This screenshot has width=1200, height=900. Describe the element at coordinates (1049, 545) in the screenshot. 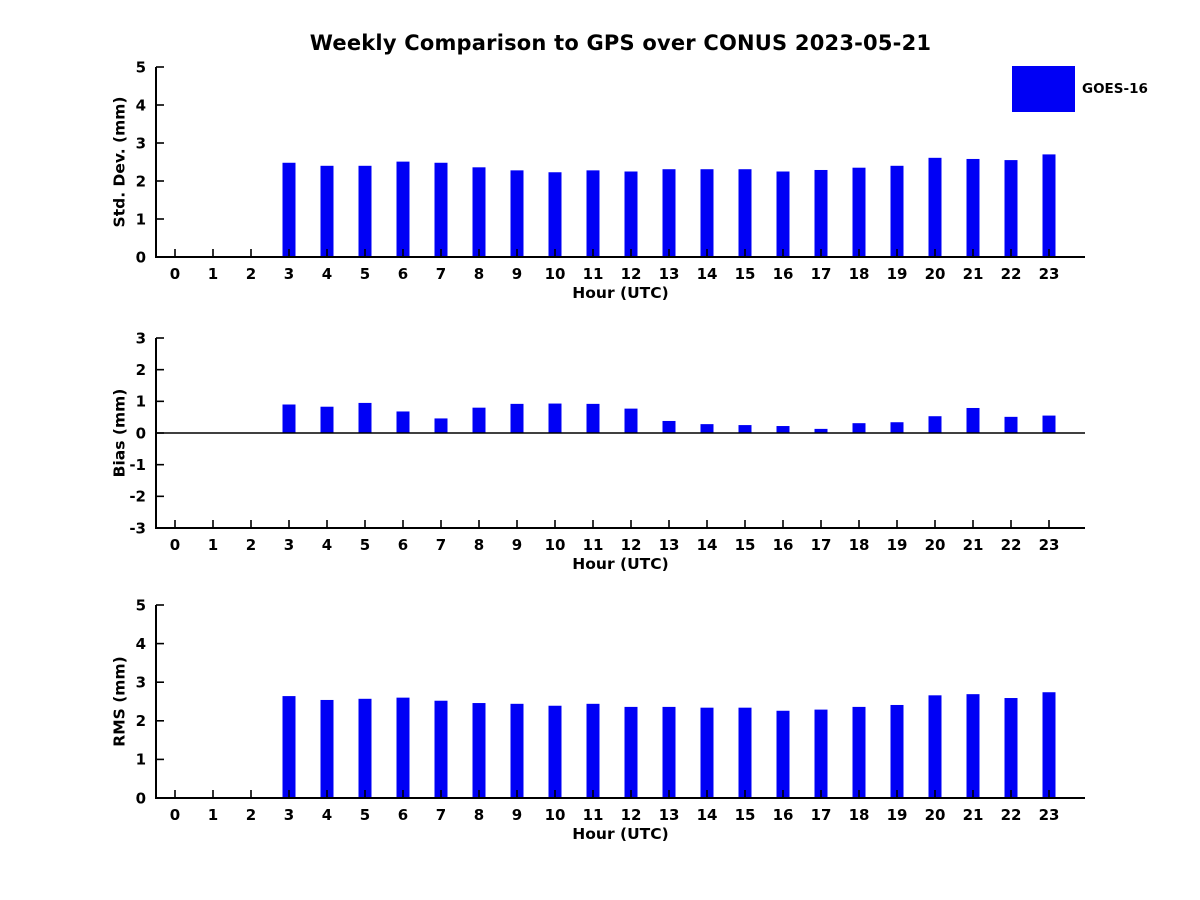

I see `x-tick-label: 23` at that location.